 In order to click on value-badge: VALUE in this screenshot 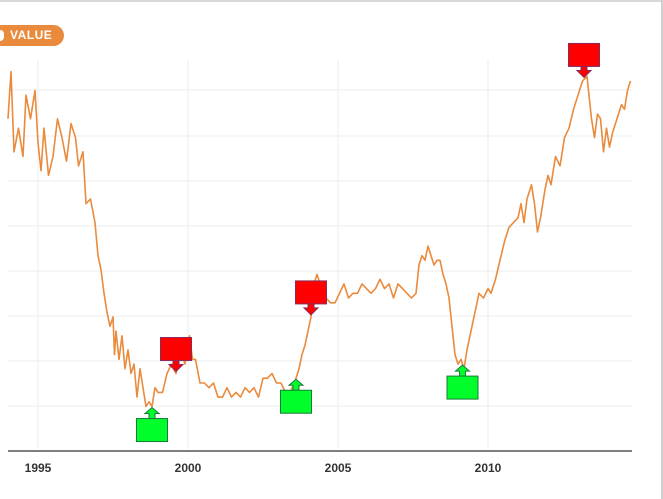, I will do `click(32, 35)`.